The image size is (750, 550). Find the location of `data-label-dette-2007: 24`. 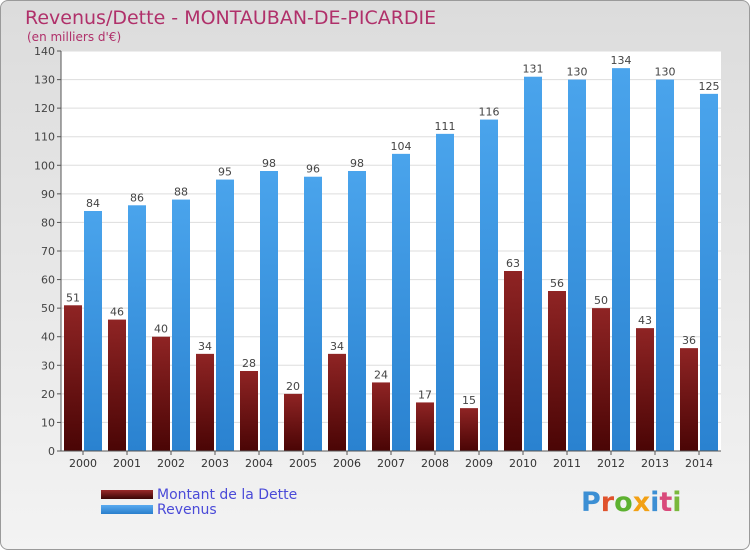

data-label-dette-2007: 24 is located at coordinates (381, 374).